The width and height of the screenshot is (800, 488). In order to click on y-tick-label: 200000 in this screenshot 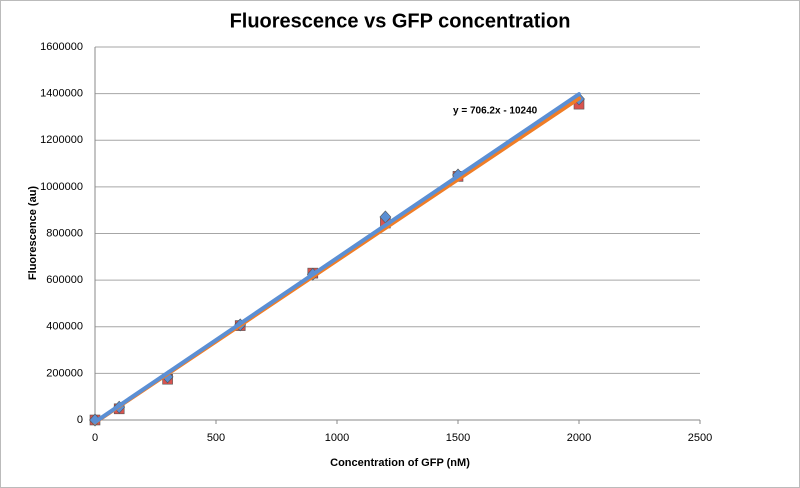, I will do `click(64, 373)`.